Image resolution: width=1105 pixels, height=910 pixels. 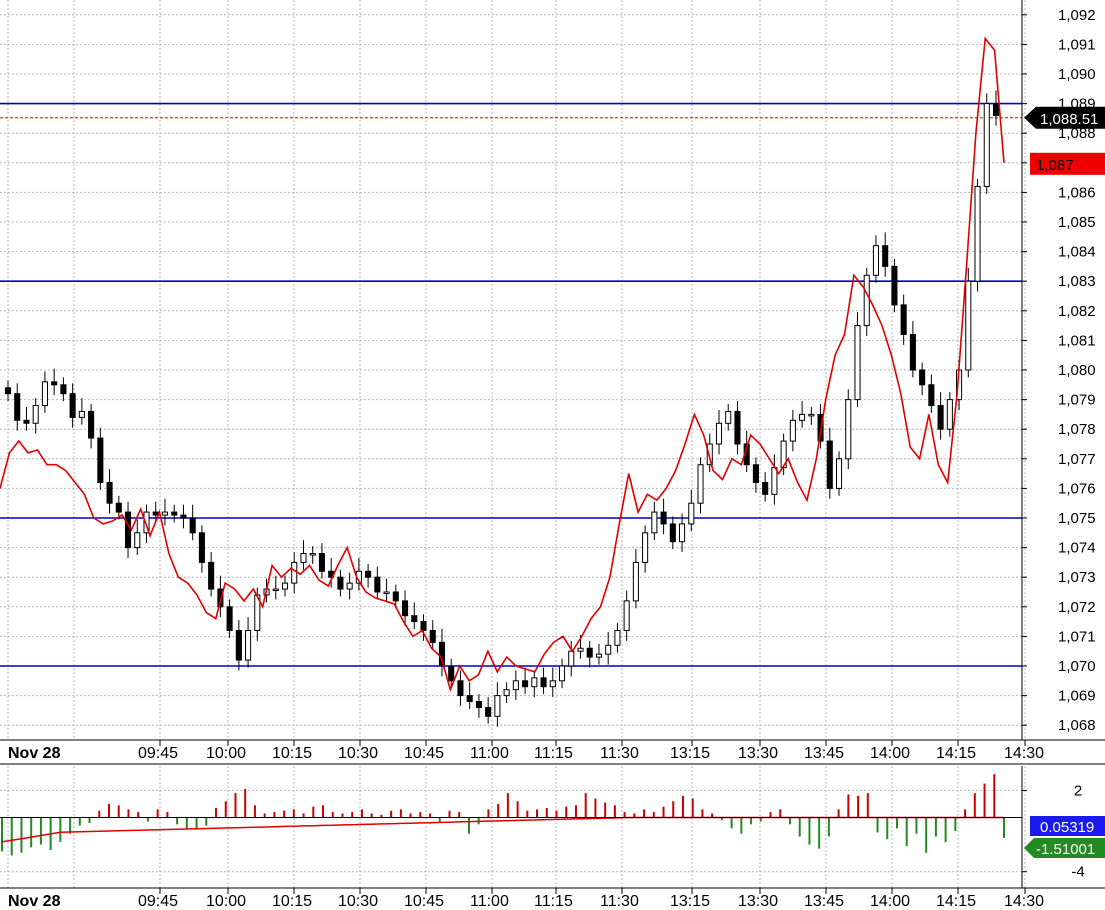 What do you see at coordinates (1077, 370) in the screenshot?
I see `price-tick-label: 1,080` at bounding box center [1077, 370].